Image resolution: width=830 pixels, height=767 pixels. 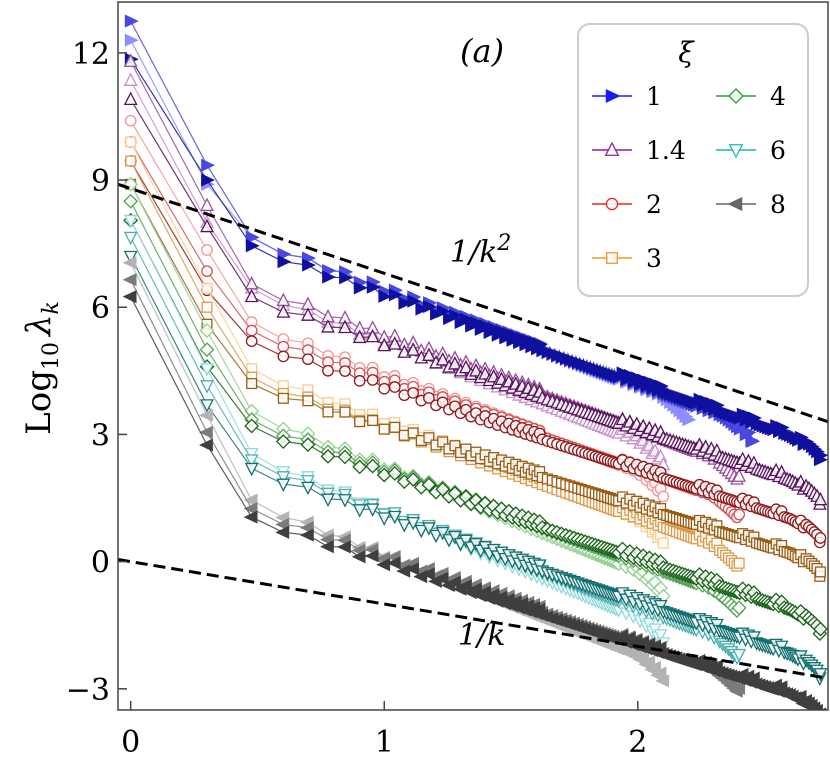 I want to click on legend-label: 6, so click(x=778, y=150).